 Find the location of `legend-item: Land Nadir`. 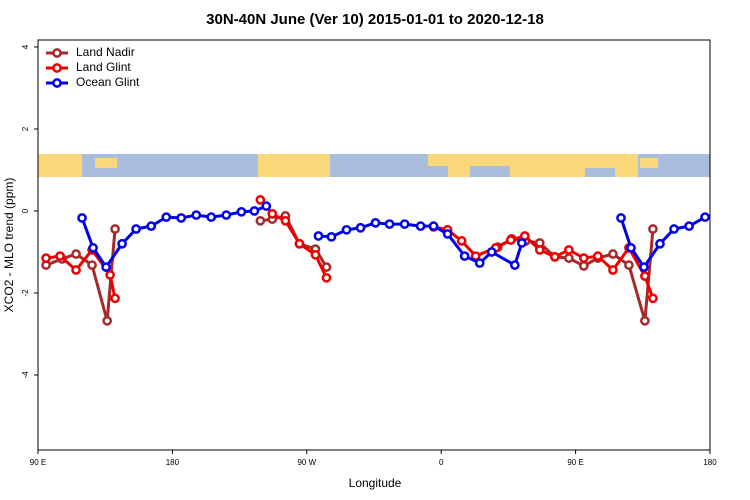

legend-item: Land Nadir is located at coordinates (90, 52).